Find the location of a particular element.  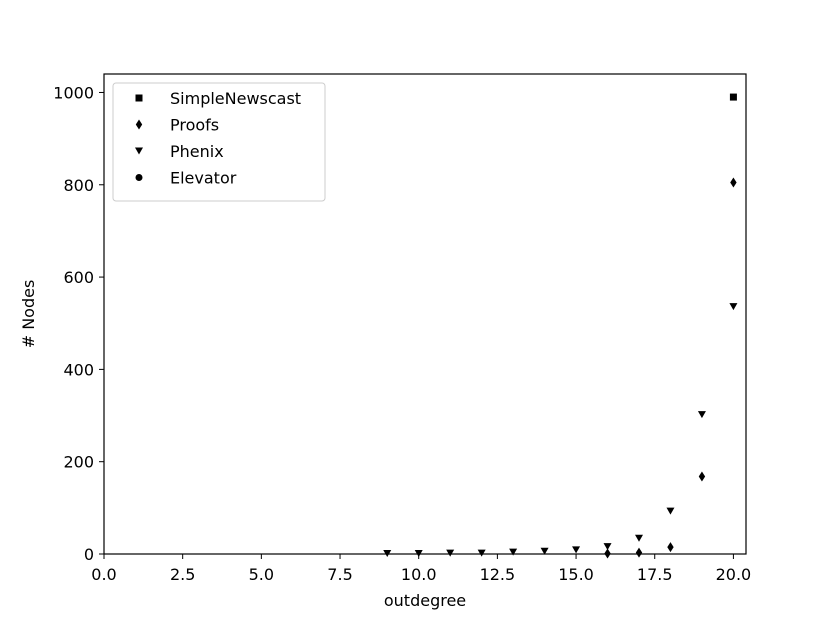

legend: SimpleNewscast Proofs Phenix Elevator is located at coordinates (219, 142).